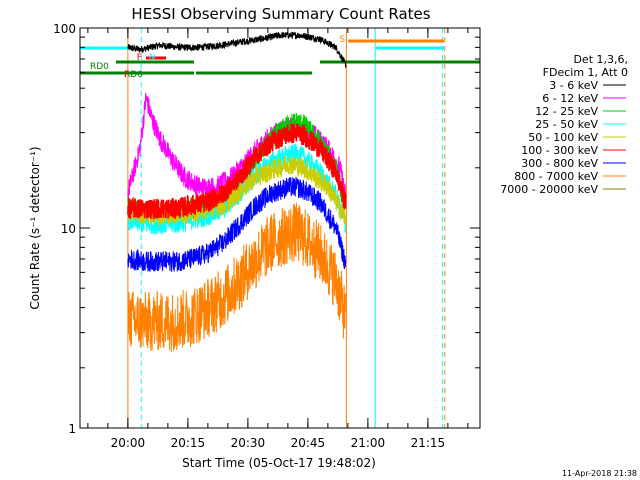 This screenshot has height=480, width=640. Describe the element at coordinates (556, 176) in the screenshot. I see `legend-entry-label-7: 800 - 7000 keV` at that location.